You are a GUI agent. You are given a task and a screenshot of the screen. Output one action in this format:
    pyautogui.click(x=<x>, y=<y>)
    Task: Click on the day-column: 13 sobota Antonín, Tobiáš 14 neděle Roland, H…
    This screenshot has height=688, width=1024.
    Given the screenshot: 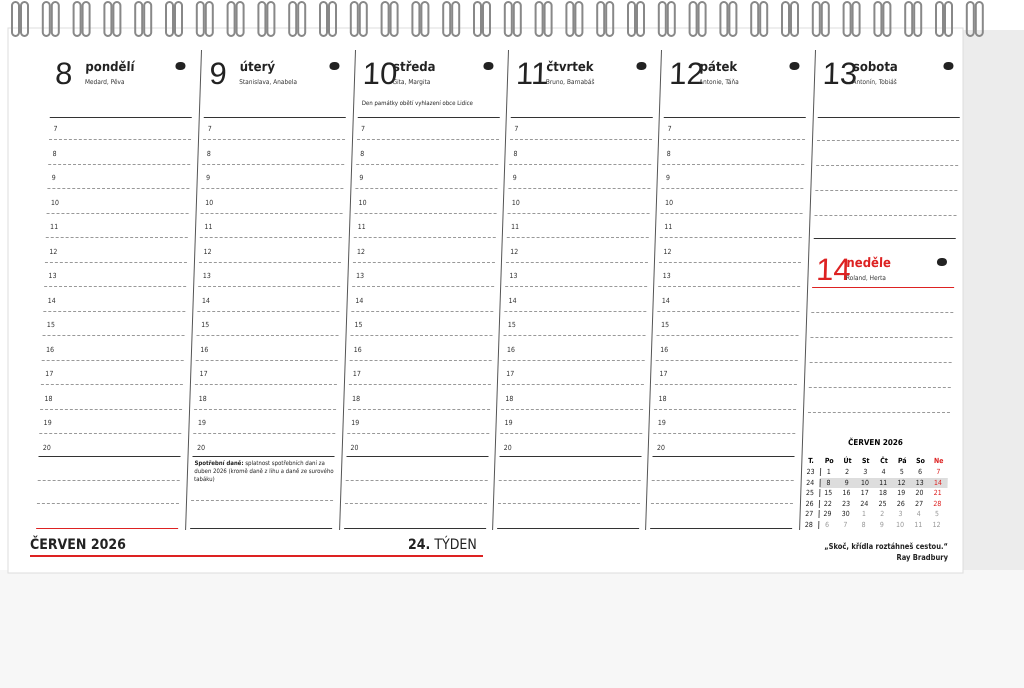 What is the action you would take?
    pyautogui.click(x=880, y=290)
    